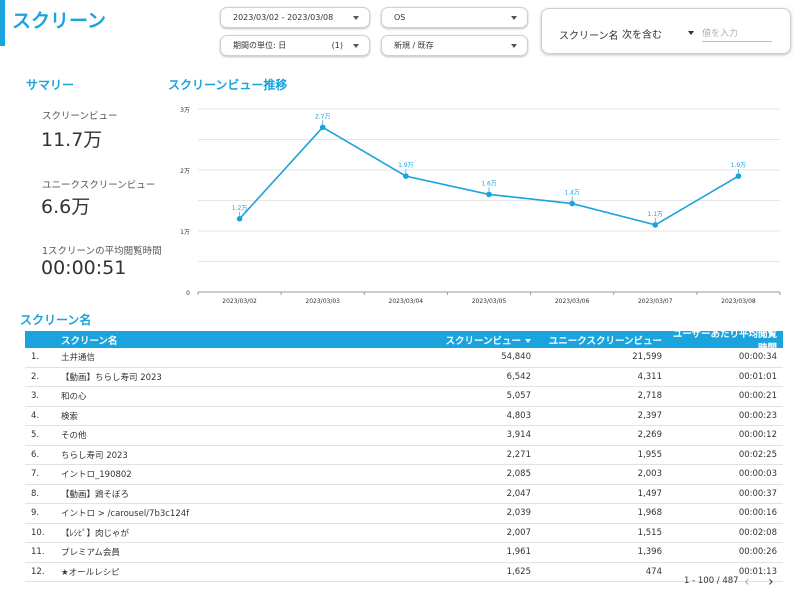  Describe the element at coordinates (90, 553) in the screenshot. I see `row-screen-name: プレミアム会員` at that location.